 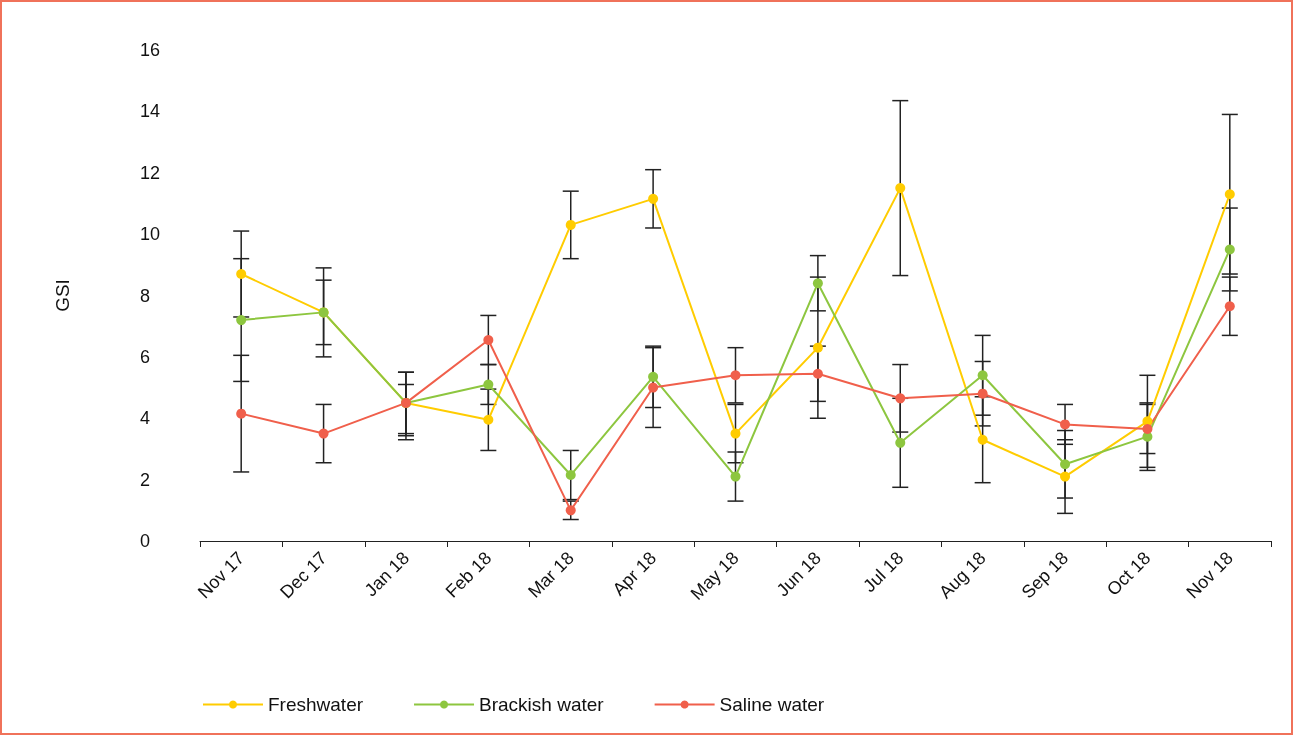 What do you see at coordinates (714, 575) in the screenshot?
I see `x-tick-label: May 18` at bounding box center [714, 575].